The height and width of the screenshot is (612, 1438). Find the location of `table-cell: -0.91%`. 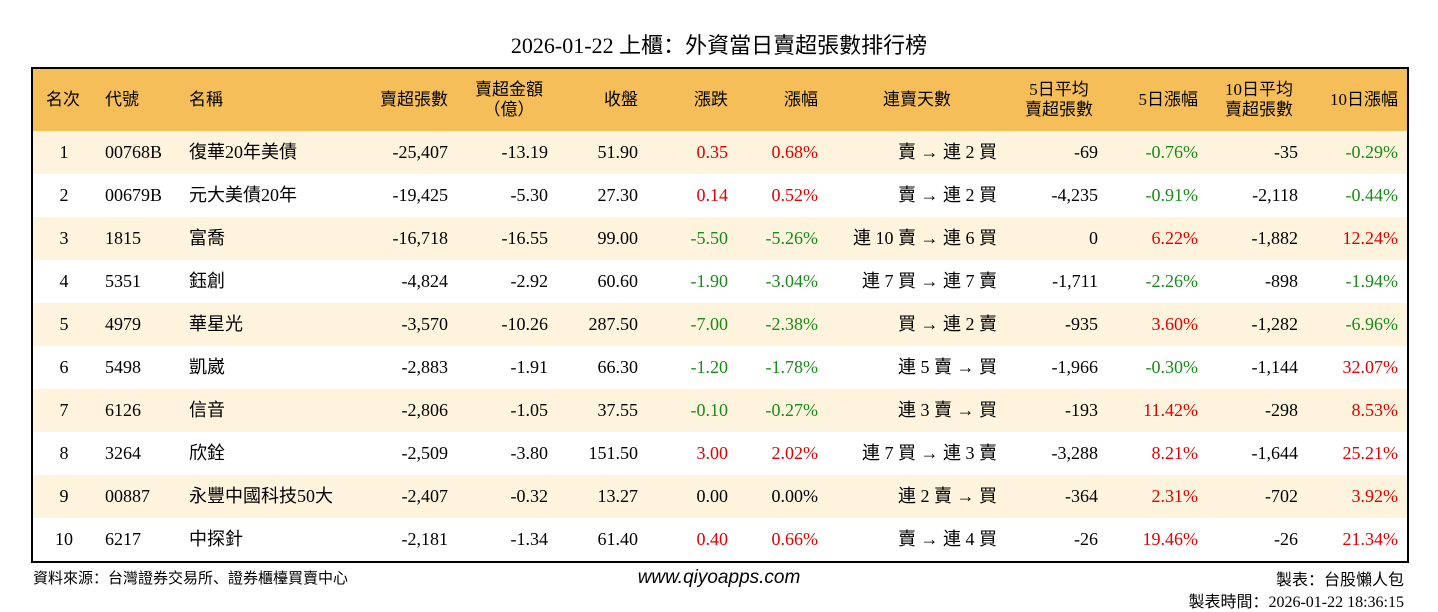

table-cell: -0.91% is located at coordinates (1172, 195).